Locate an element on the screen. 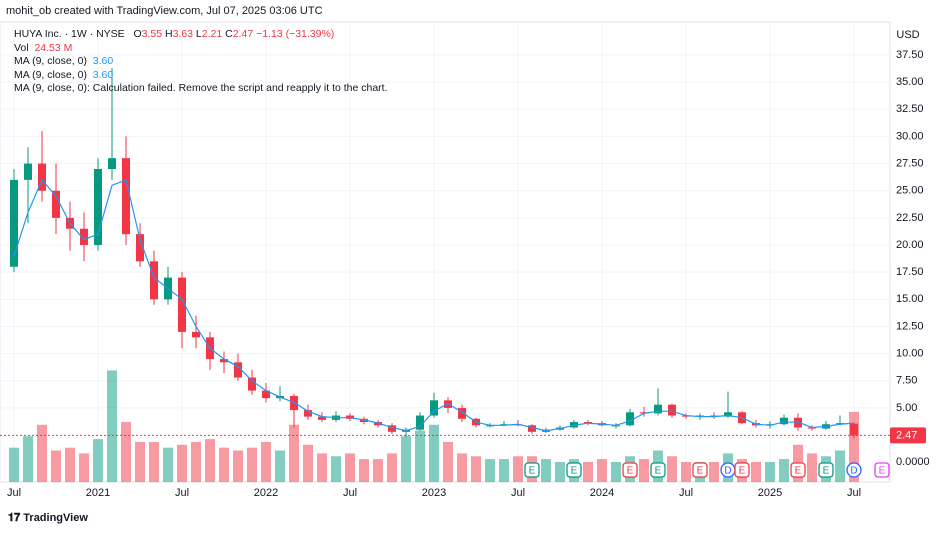 The width and height of the screenshot is (940, 533). currency: USD is located at coordinates (907, 35).